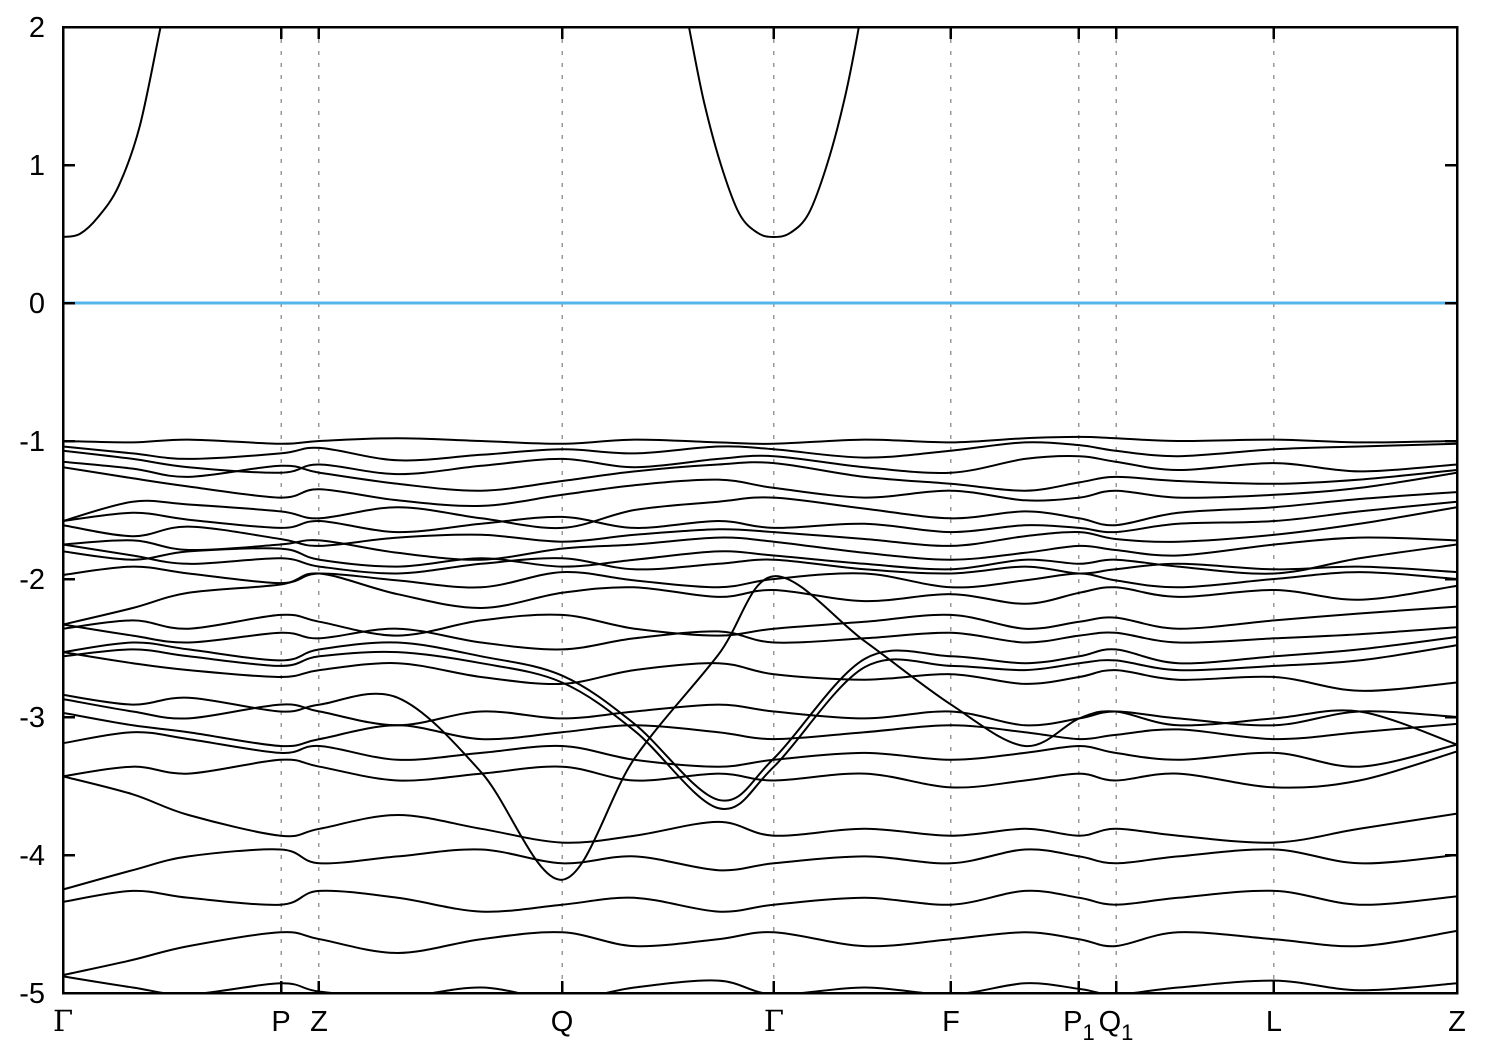  I want to click on y-tick-label--3: -3, so click(32, 718).